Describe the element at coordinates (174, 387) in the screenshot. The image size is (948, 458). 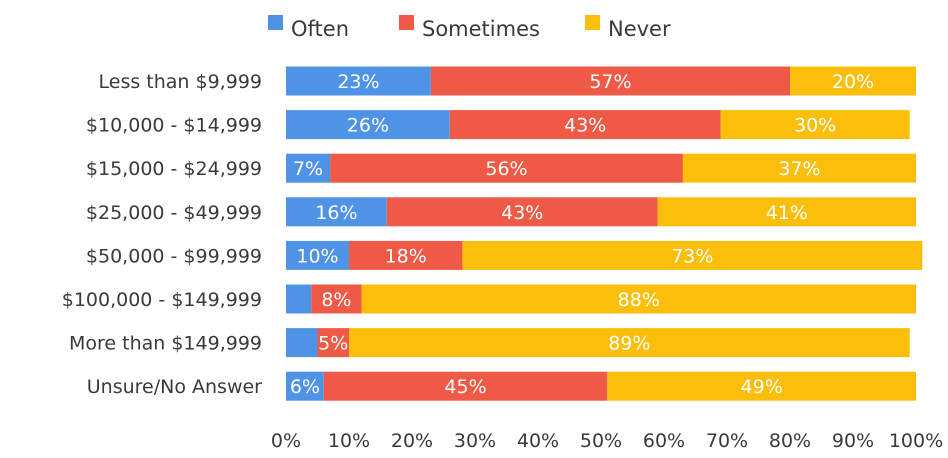
I see `category-label: Unsure/No Answer` at that location.